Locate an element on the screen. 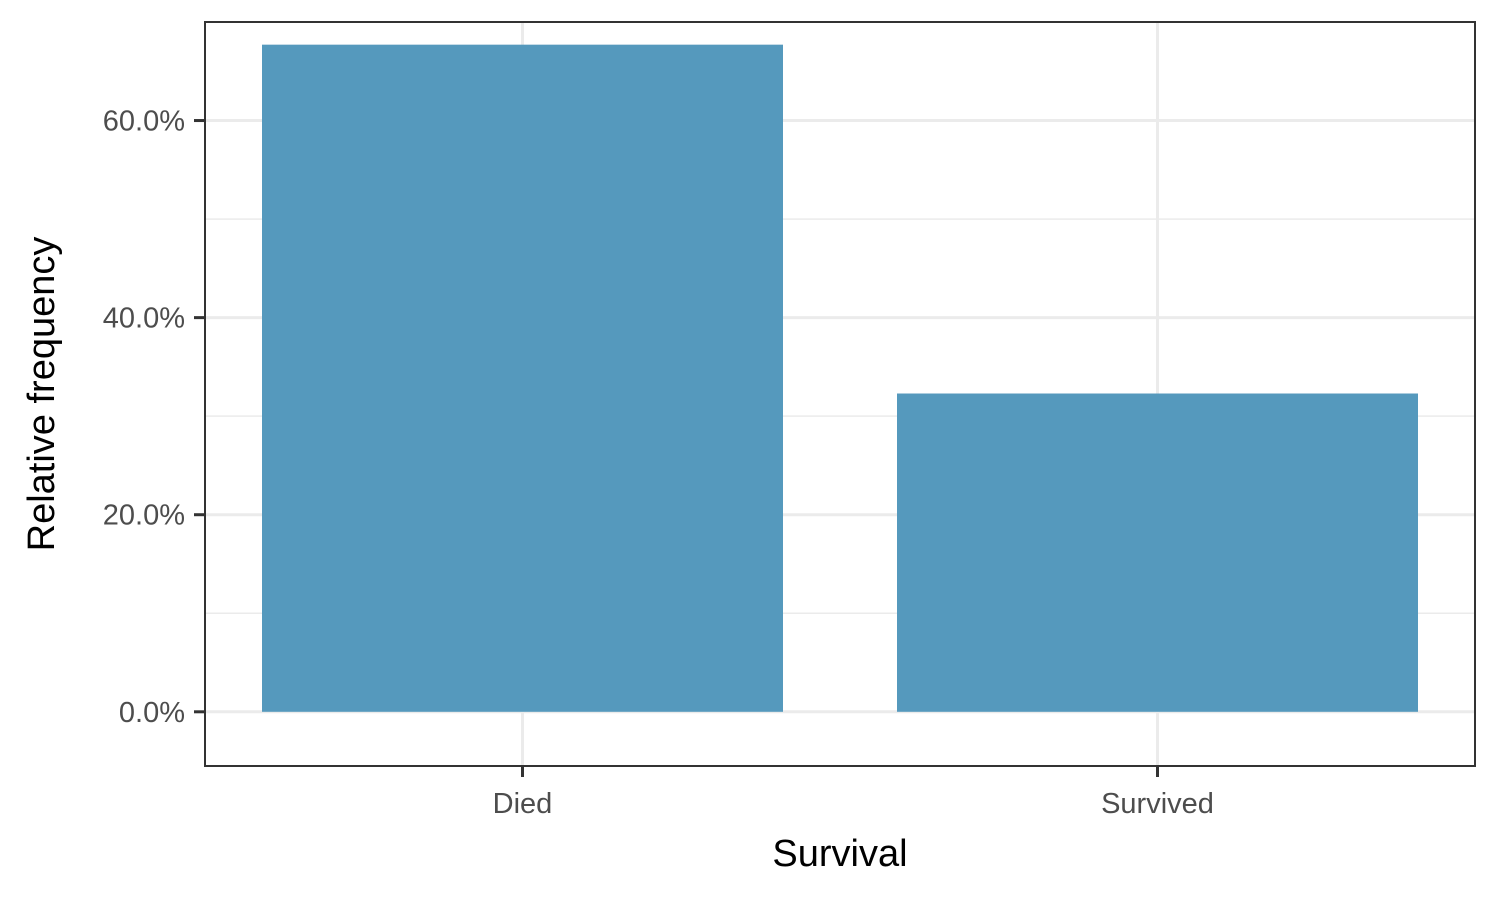  x-axis-title: Survival is located at coordinates (839, 854).